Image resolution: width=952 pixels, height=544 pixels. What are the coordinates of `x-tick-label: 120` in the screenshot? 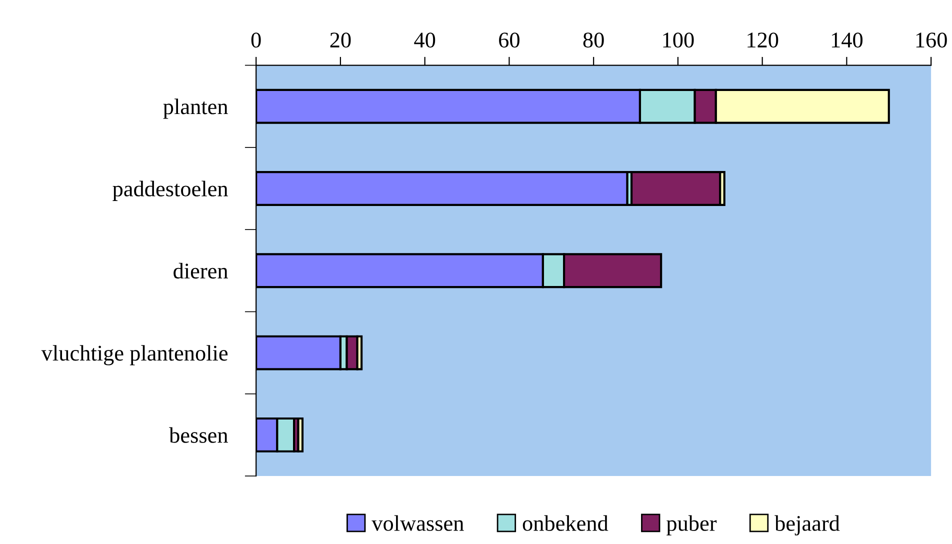 It's located at (763, 40).